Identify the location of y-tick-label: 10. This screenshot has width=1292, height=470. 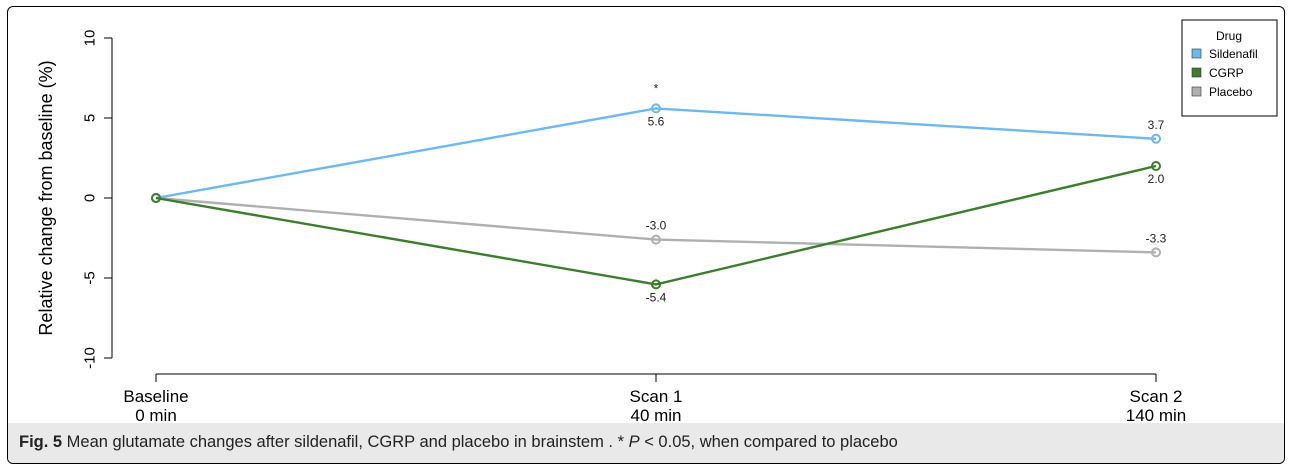
(90, 38).